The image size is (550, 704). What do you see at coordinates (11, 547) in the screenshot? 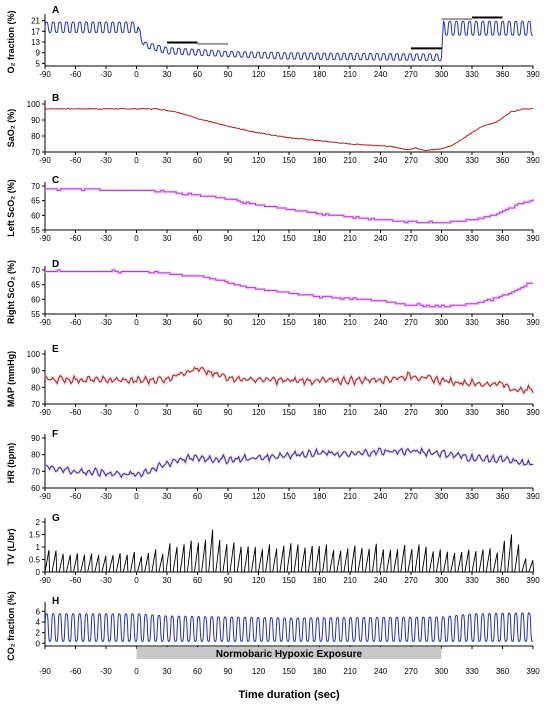
I see `y-axis-label: TV (L/br)` at bounding box center [11, 547].